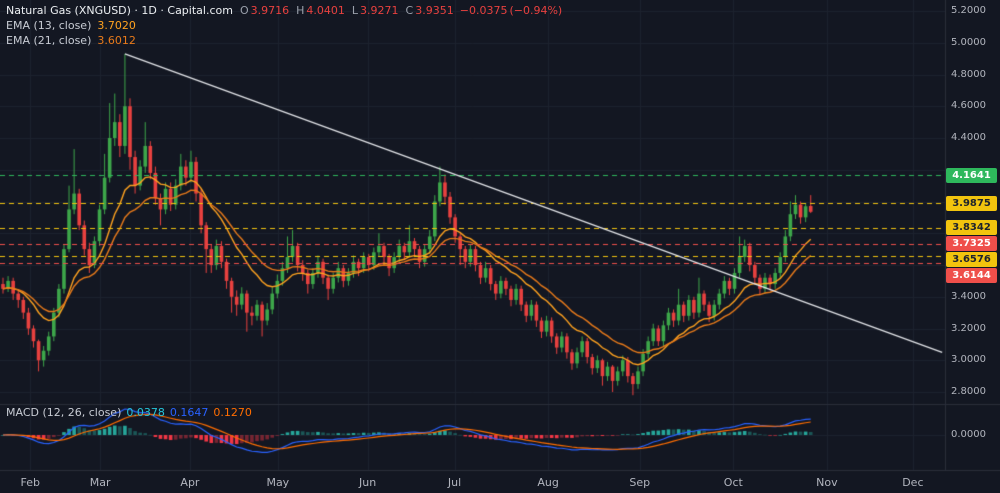  What do you see at coordinates (968, 391) in the screenshot?
I see `price-axis-label: 2.8000` at bounding box center [968, 391].